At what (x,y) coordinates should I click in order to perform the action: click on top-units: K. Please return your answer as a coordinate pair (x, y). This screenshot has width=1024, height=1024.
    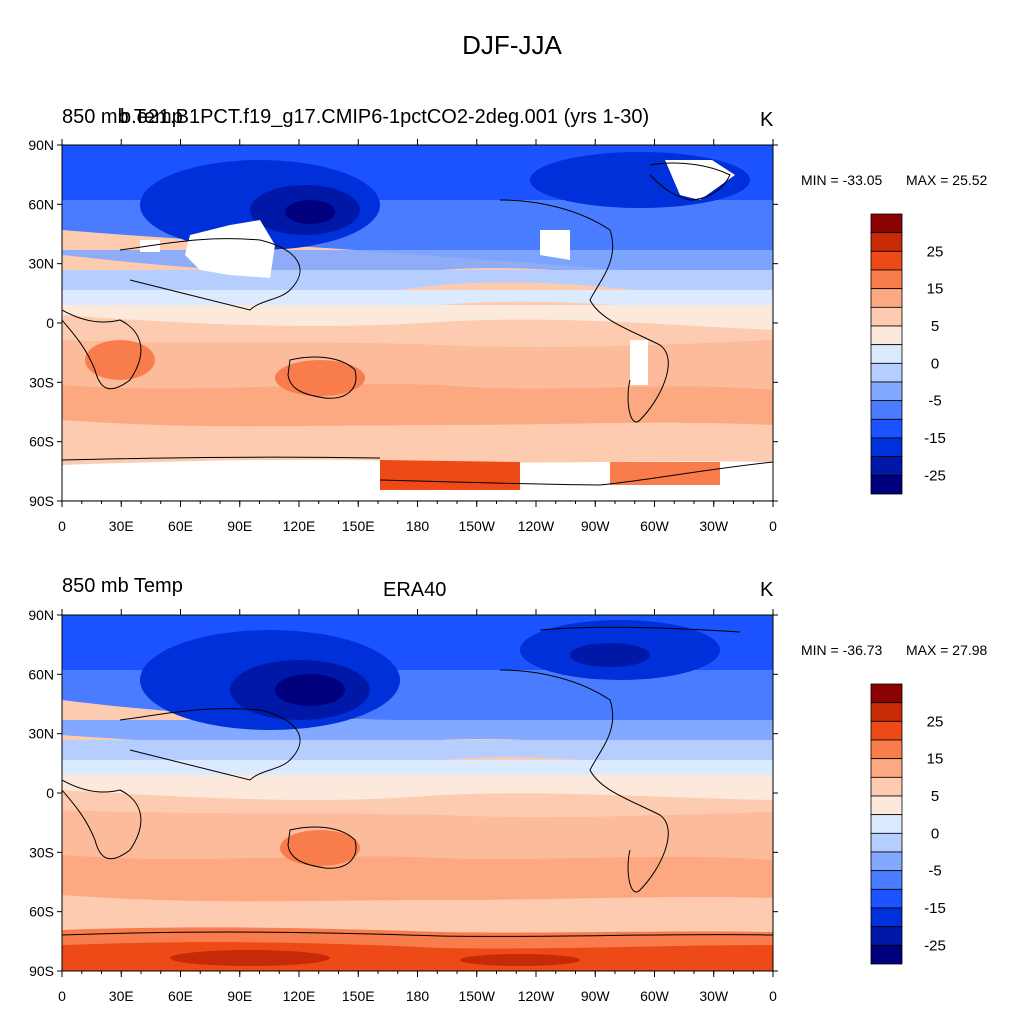
    Looking at the image, I should click on (767, 120).